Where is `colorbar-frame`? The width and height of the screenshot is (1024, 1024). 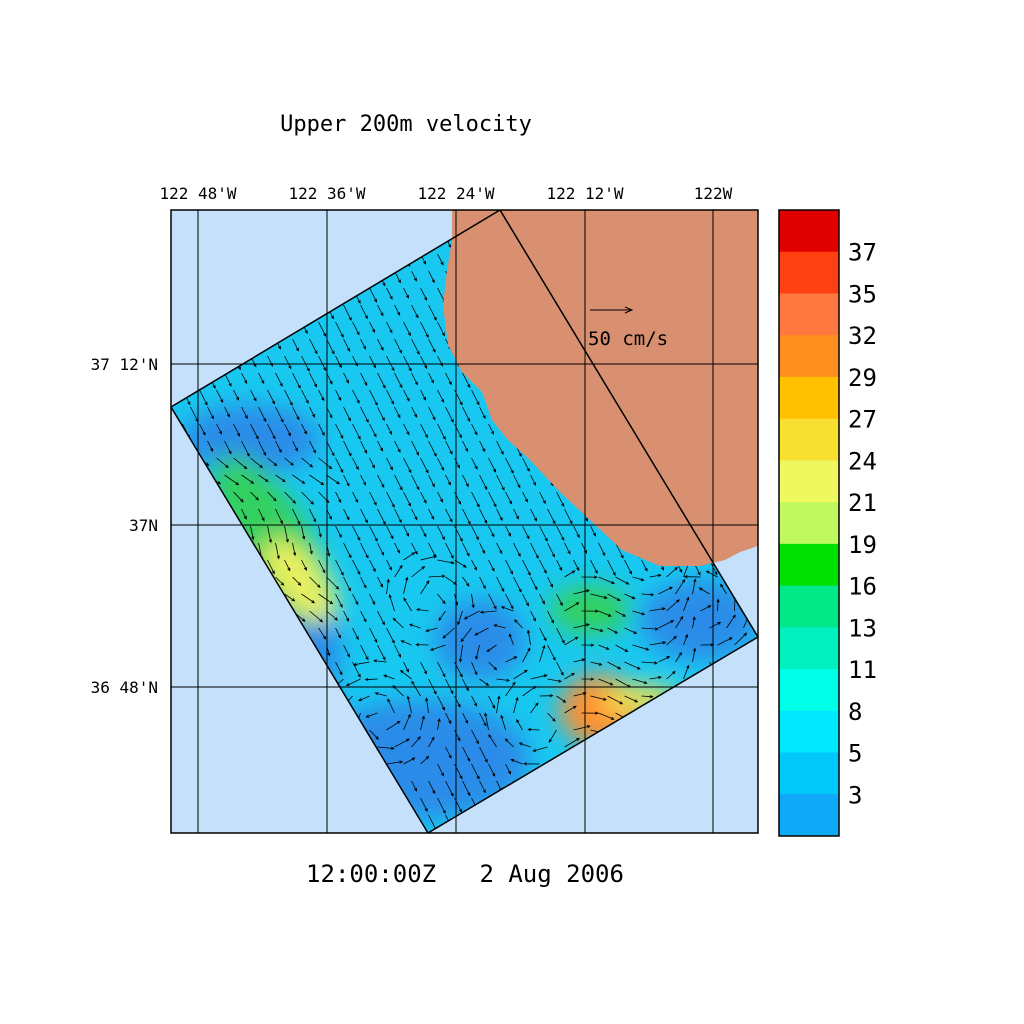 colorbar-frame is located at coordinates (809, 523).